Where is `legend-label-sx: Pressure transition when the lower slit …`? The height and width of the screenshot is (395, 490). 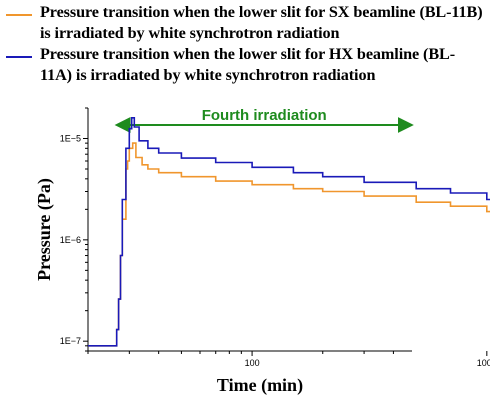
legend-label-sx: Pressure transition when the lower slit … is located at coordinates (261, 22).